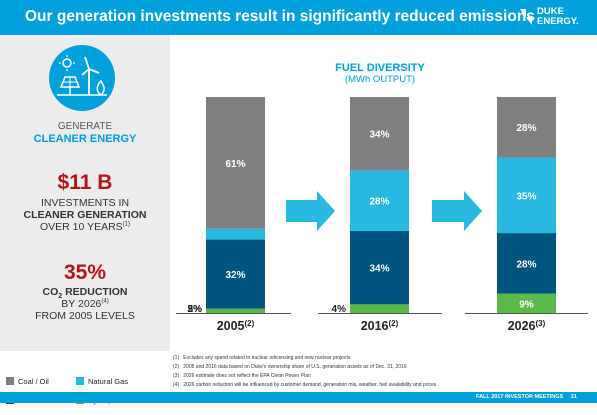  What do you see at coordinates (85, 126) in the screenshot?
I see `generate-label: GENERATE` at bounding box center [85, 126].